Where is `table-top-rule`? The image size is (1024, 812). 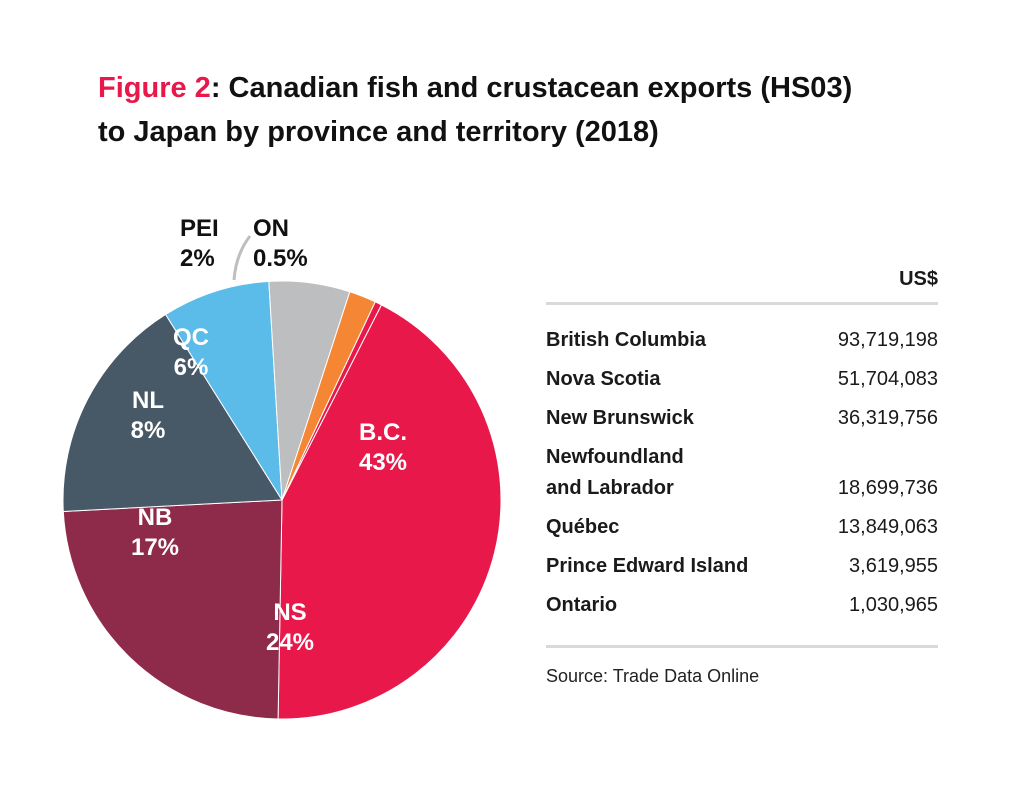 table-top-rule is located at coordinates (742, 303).